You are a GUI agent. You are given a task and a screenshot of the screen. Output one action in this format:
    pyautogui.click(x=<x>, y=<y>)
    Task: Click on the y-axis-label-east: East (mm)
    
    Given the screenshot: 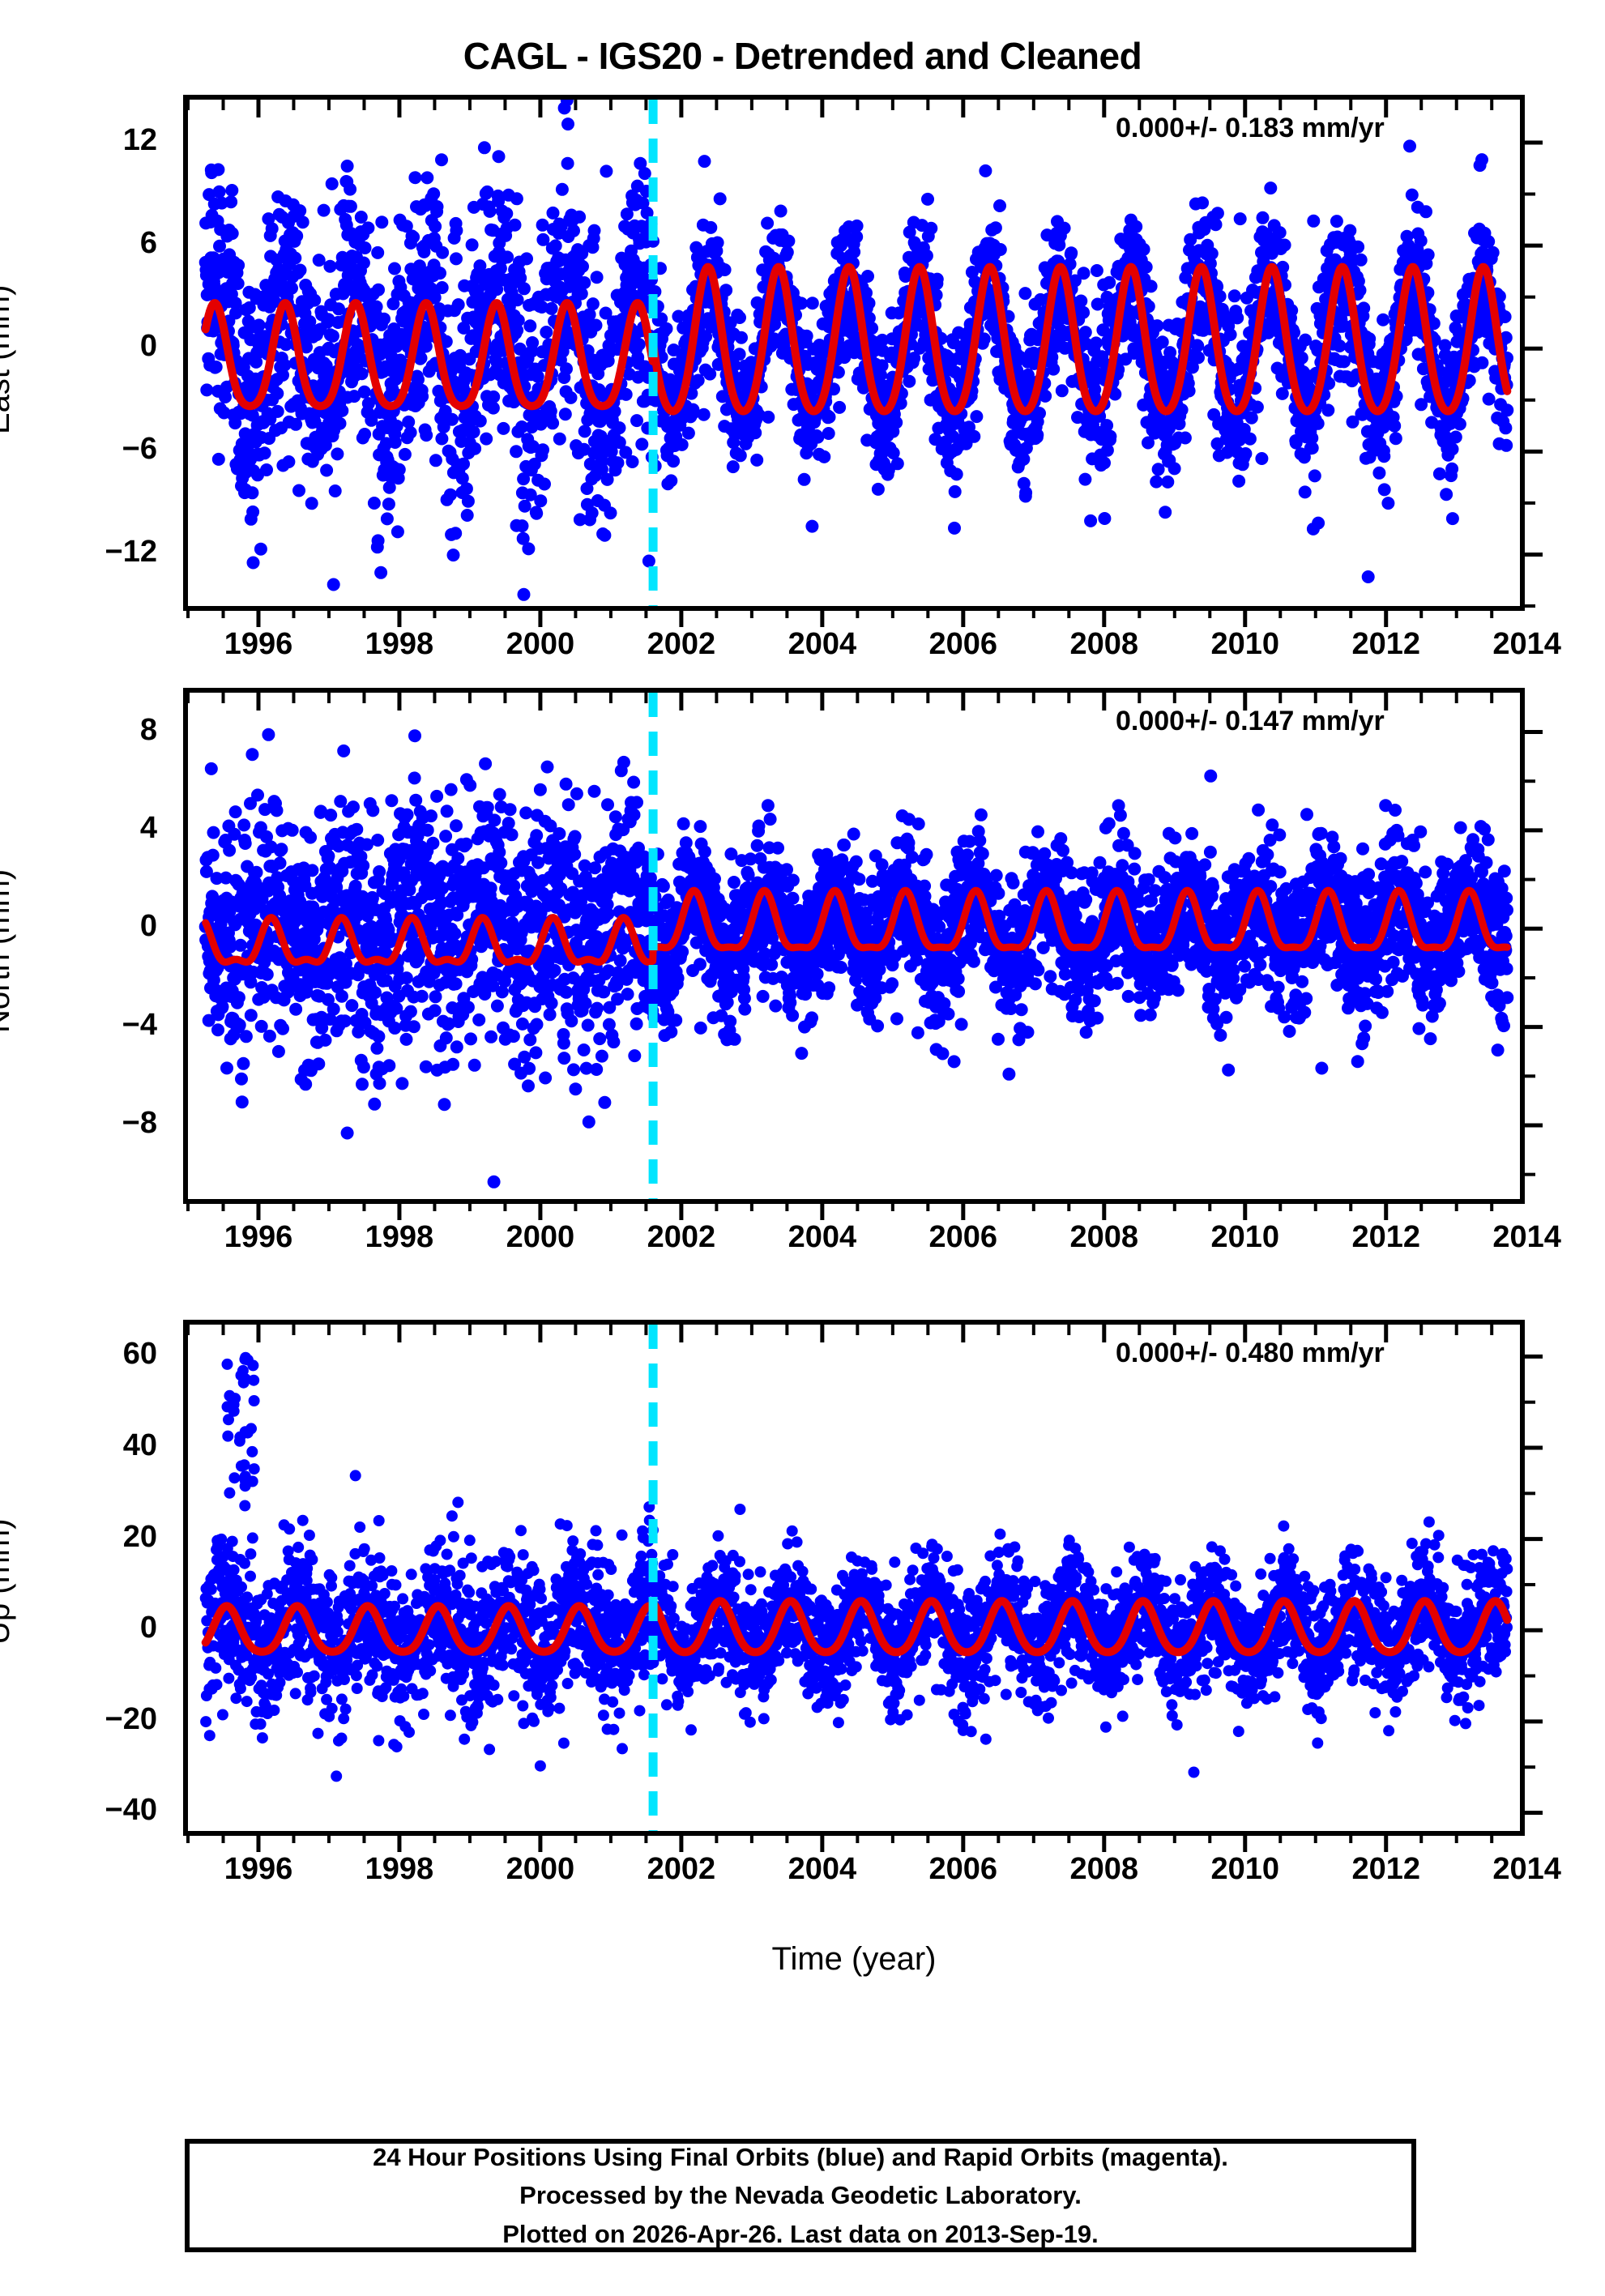 What is the action you would take?
    pyautogui.click(x=8, y=359)
    